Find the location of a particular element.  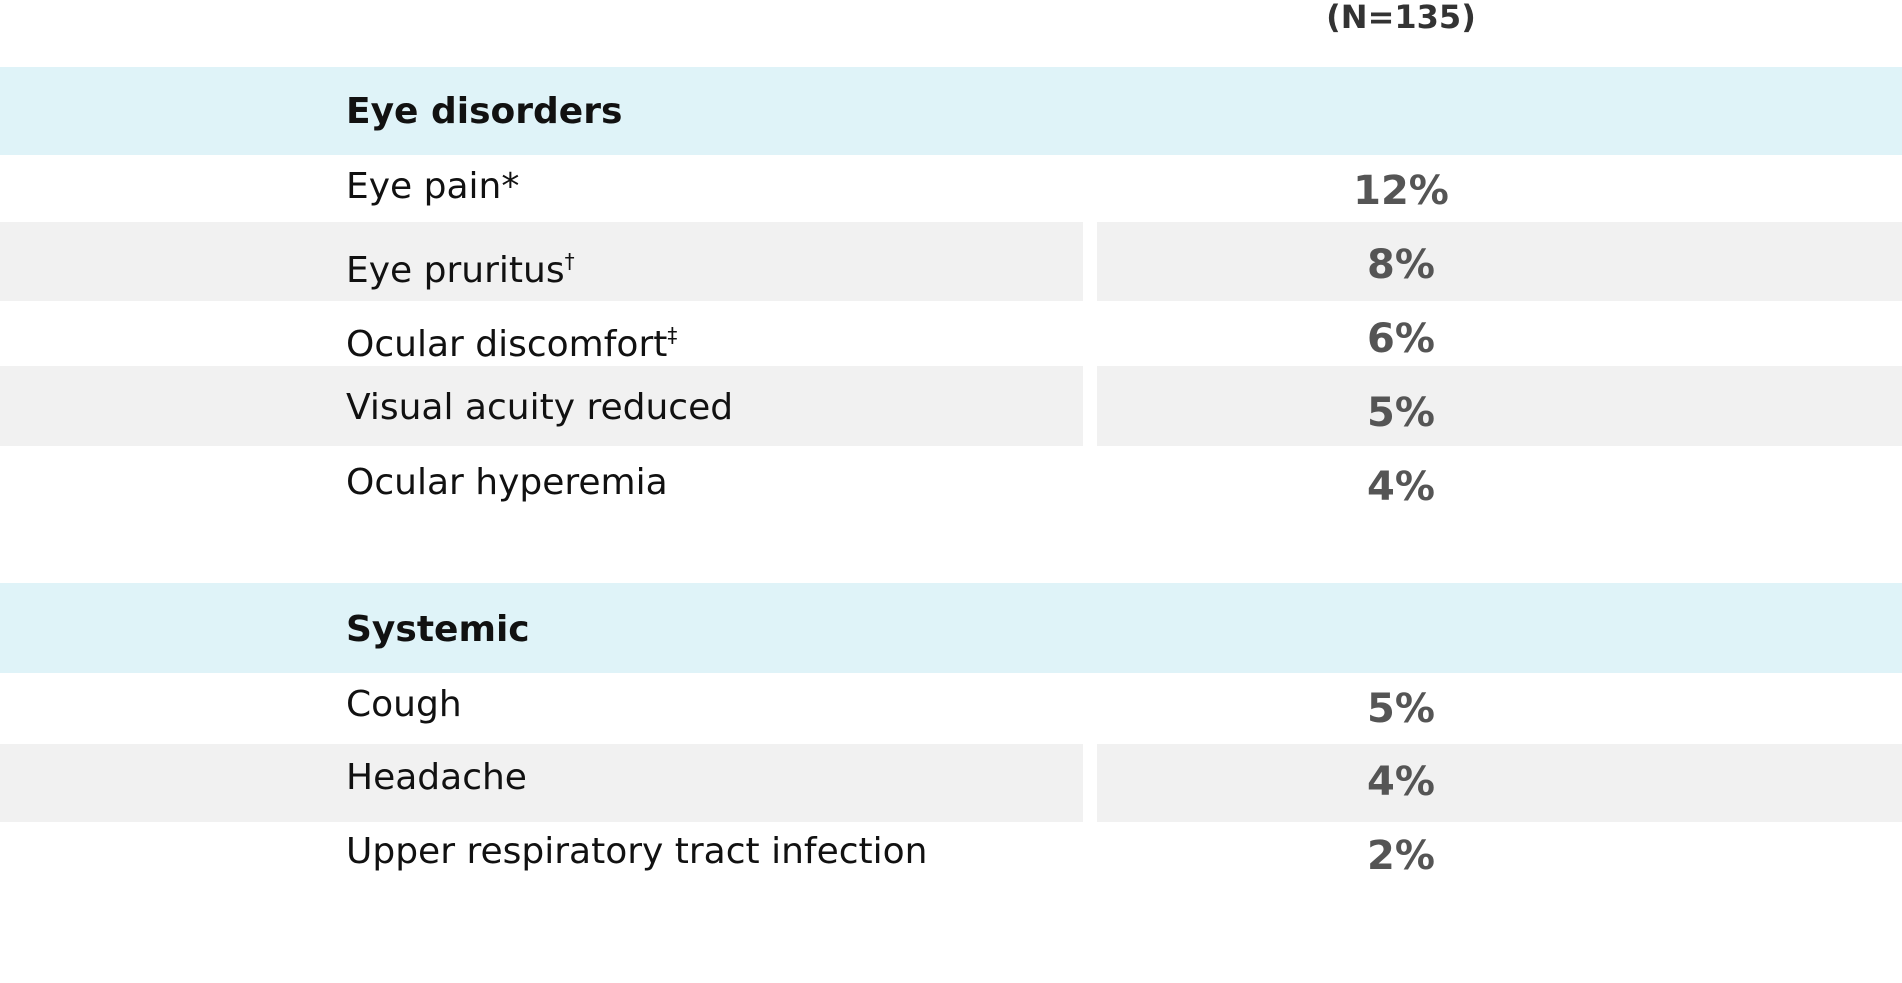

row-label: Ocular discomfort‡ is located at coordinates (511, 340).